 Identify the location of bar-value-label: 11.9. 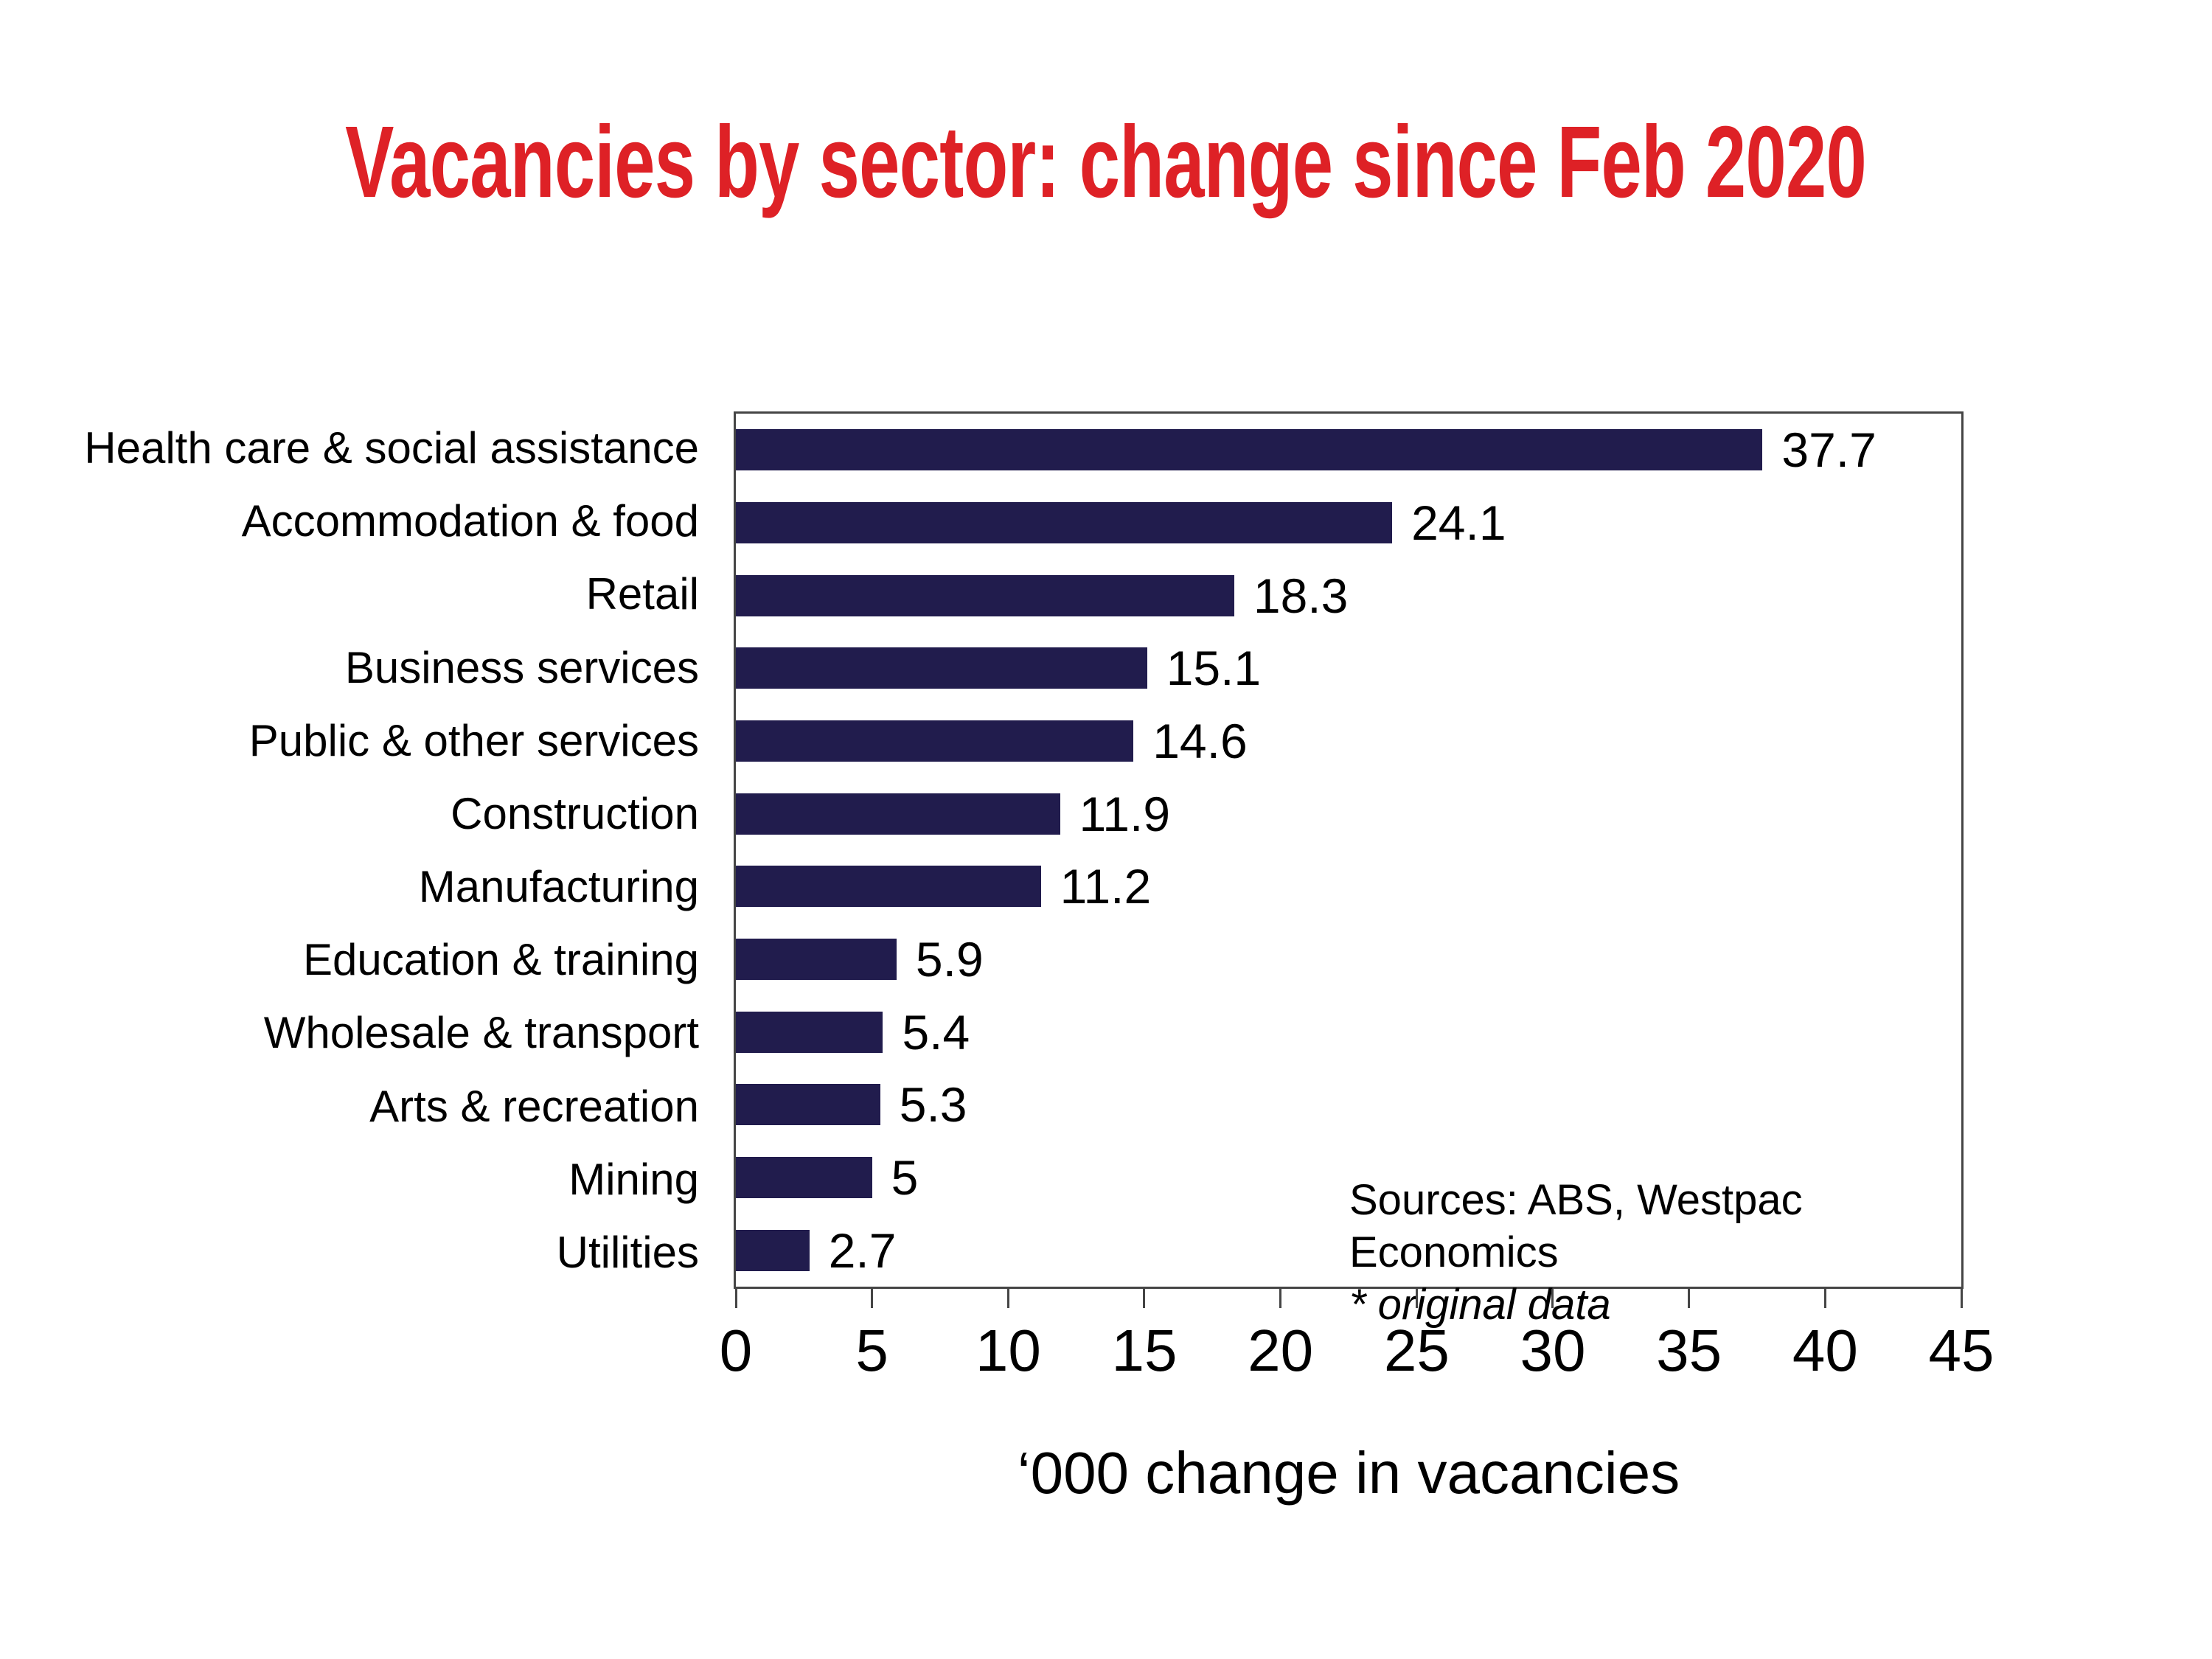
(1125, 813).